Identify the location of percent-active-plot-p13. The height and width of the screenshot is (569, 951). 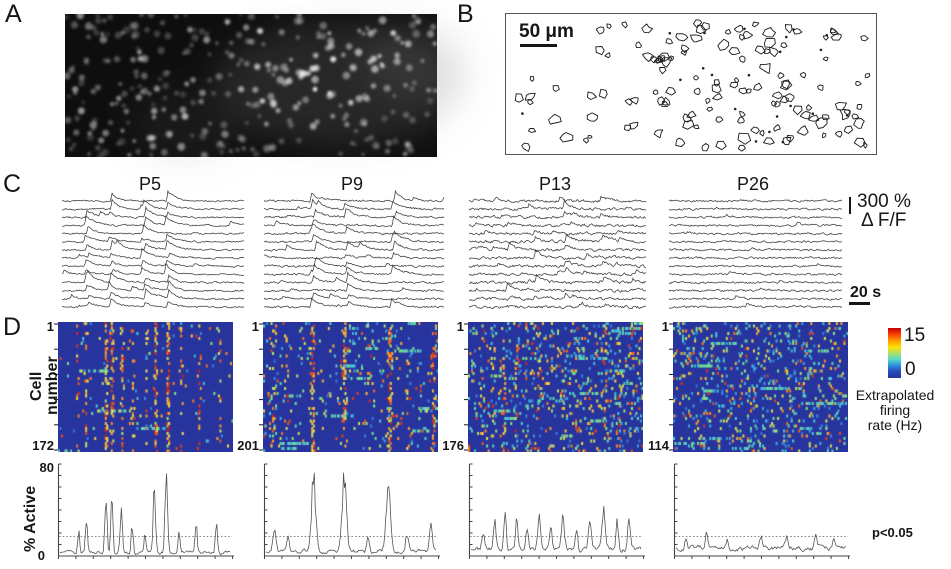
(556, 511).